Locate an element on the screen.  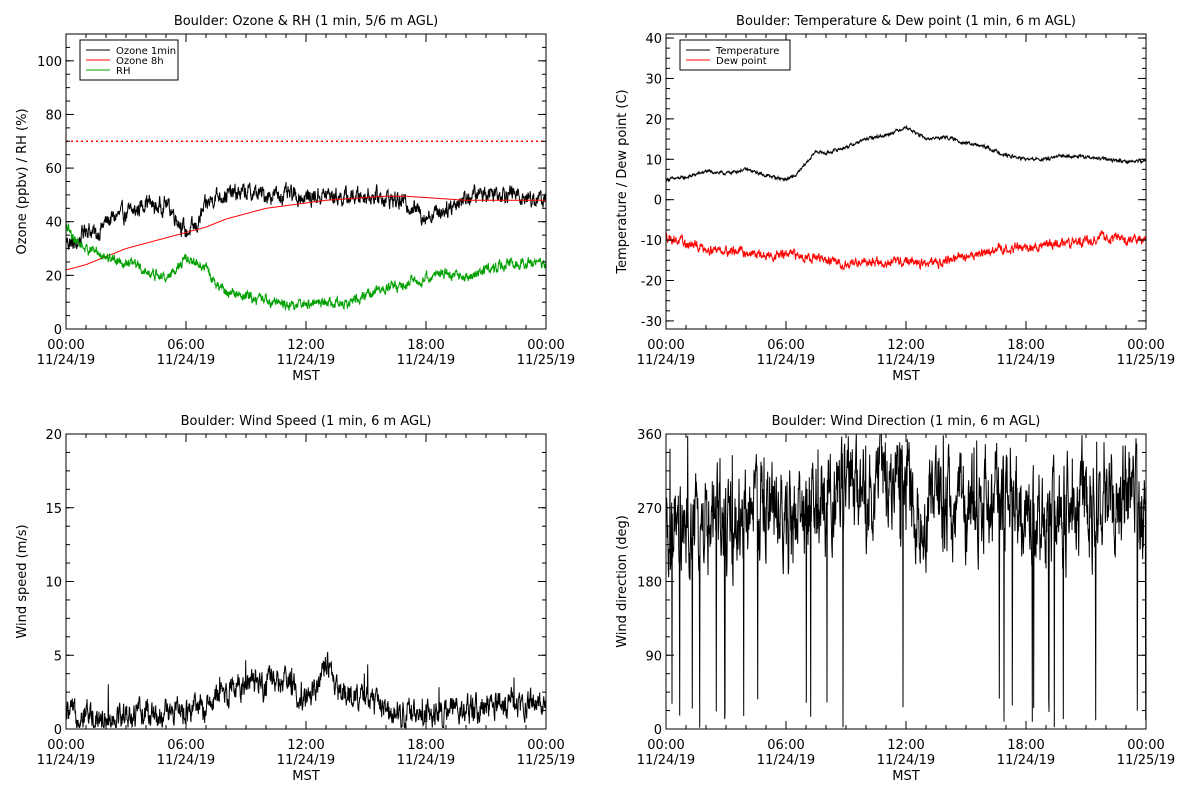
legend-entry: RH is located at coordinates (123, 71).